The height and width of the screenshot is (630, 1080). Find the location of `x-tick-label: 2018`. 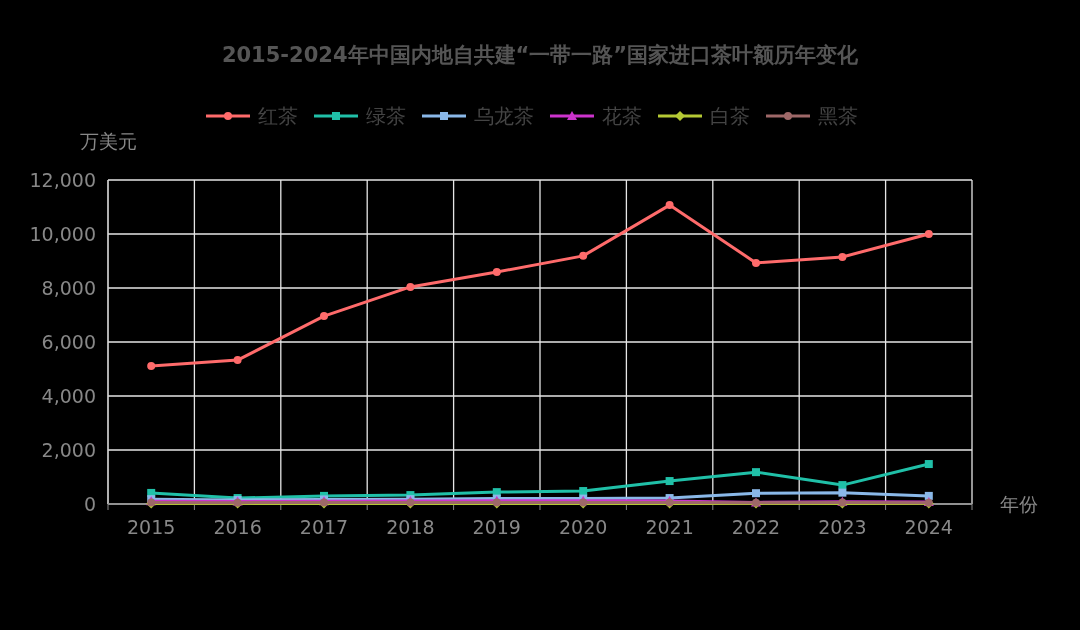

x-tick-label: 2018 is located at coordinates (410, 527).